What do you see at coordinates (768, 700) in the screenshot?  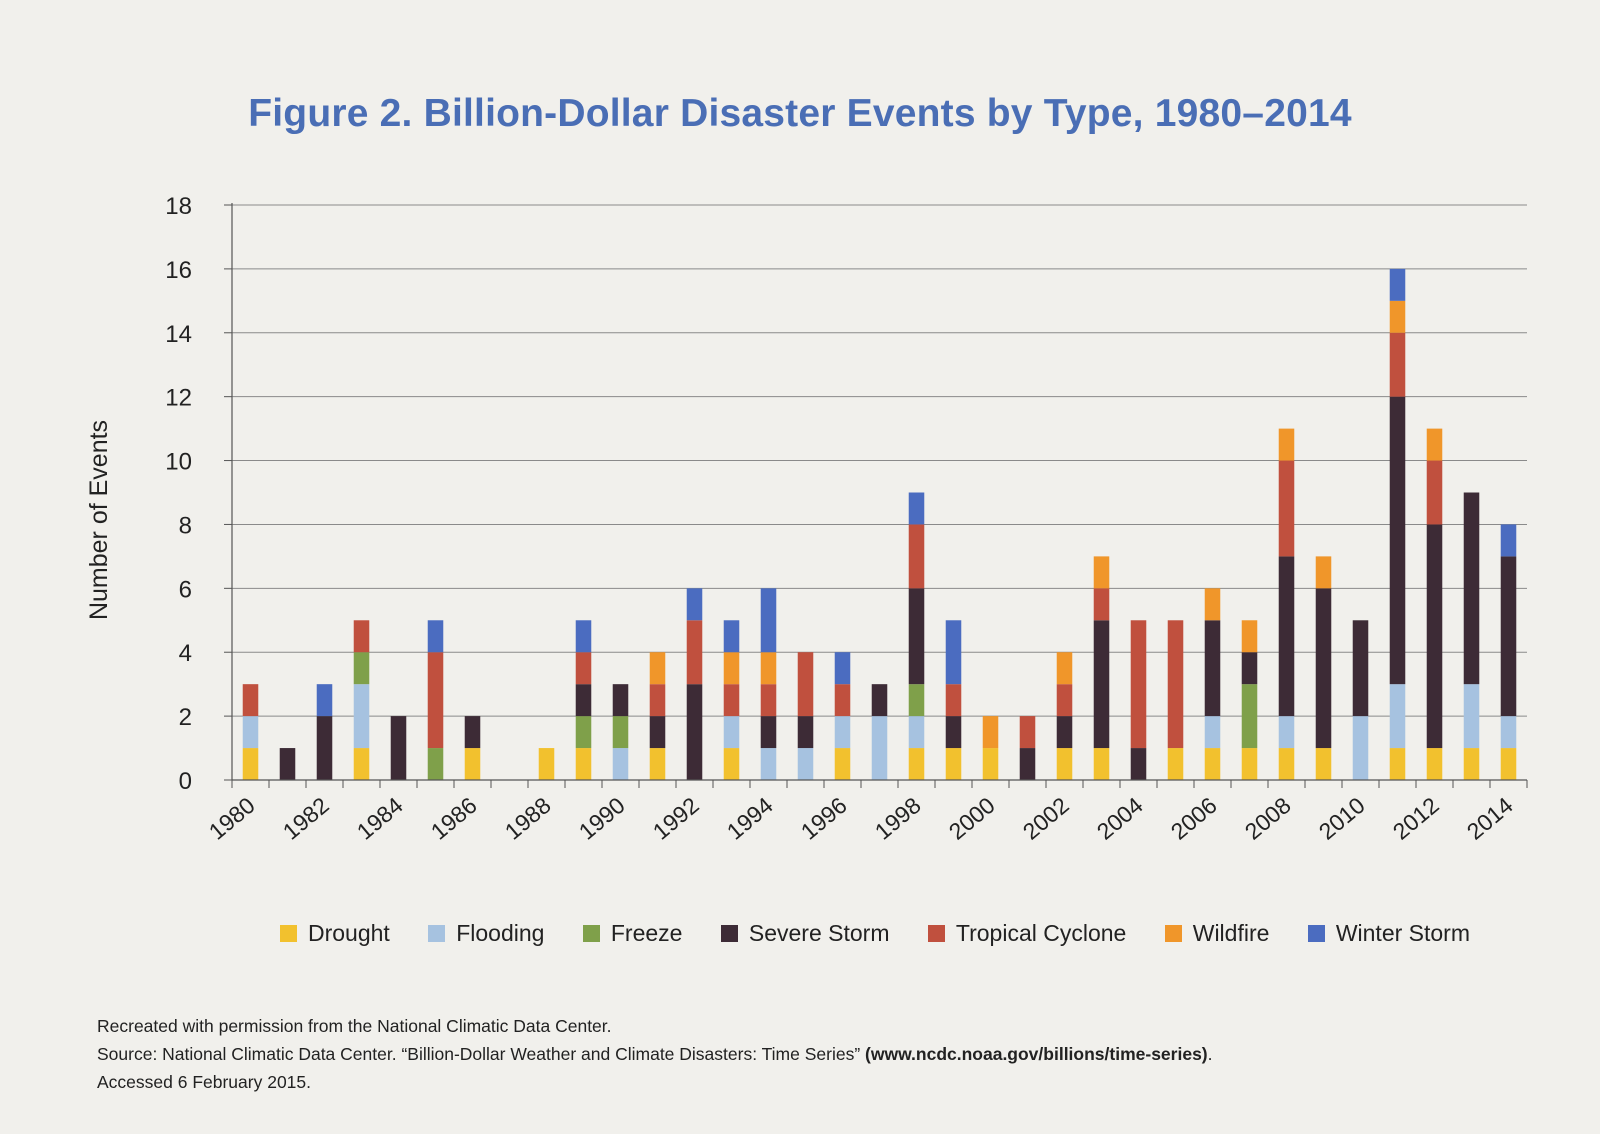 I see `bar-segment-tropical-cyclone-1994` at bounding box center [768, 700].